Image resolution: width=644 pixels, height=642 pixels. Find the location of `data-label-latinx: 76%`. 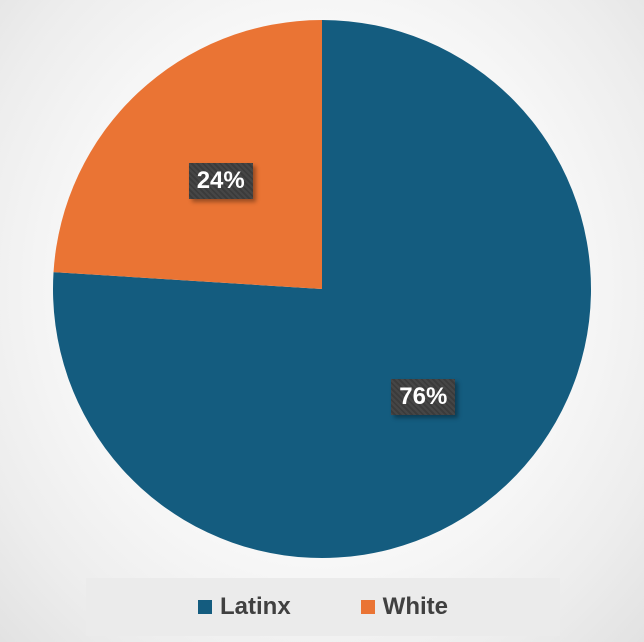

data-label-latinx: 76% is located at coordinates (423, 396).